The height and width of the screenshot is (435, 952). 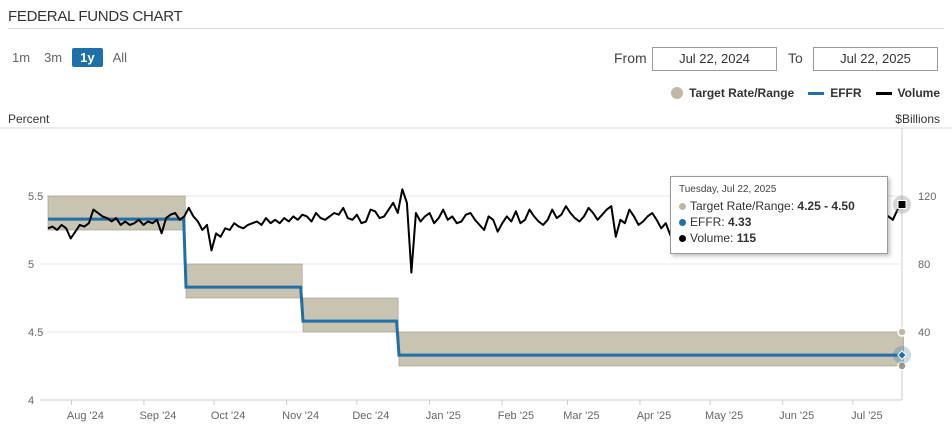 I want to click on left-tick-label: 4, so click(x=31, y=401).